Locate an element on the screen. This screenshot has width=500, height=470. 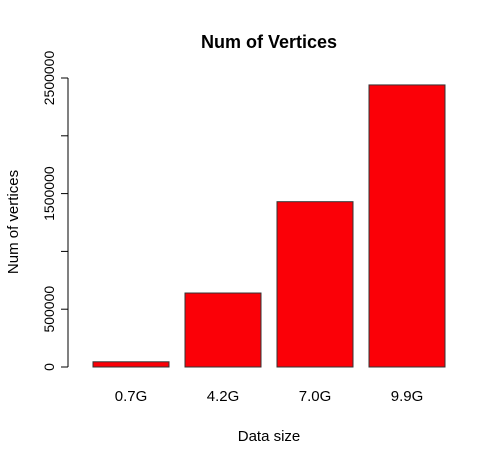
y-axis-label: Num of vertices is located at coordinates (13, 222).